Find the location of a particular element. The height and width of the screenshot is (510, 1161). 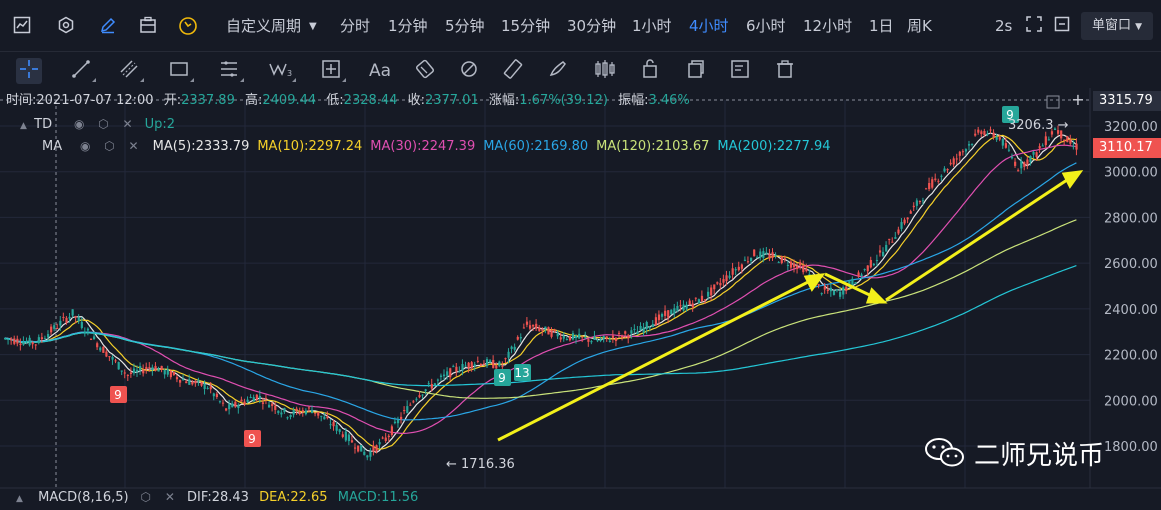

fullscreen-icon is located at coordinates (1034, 26).